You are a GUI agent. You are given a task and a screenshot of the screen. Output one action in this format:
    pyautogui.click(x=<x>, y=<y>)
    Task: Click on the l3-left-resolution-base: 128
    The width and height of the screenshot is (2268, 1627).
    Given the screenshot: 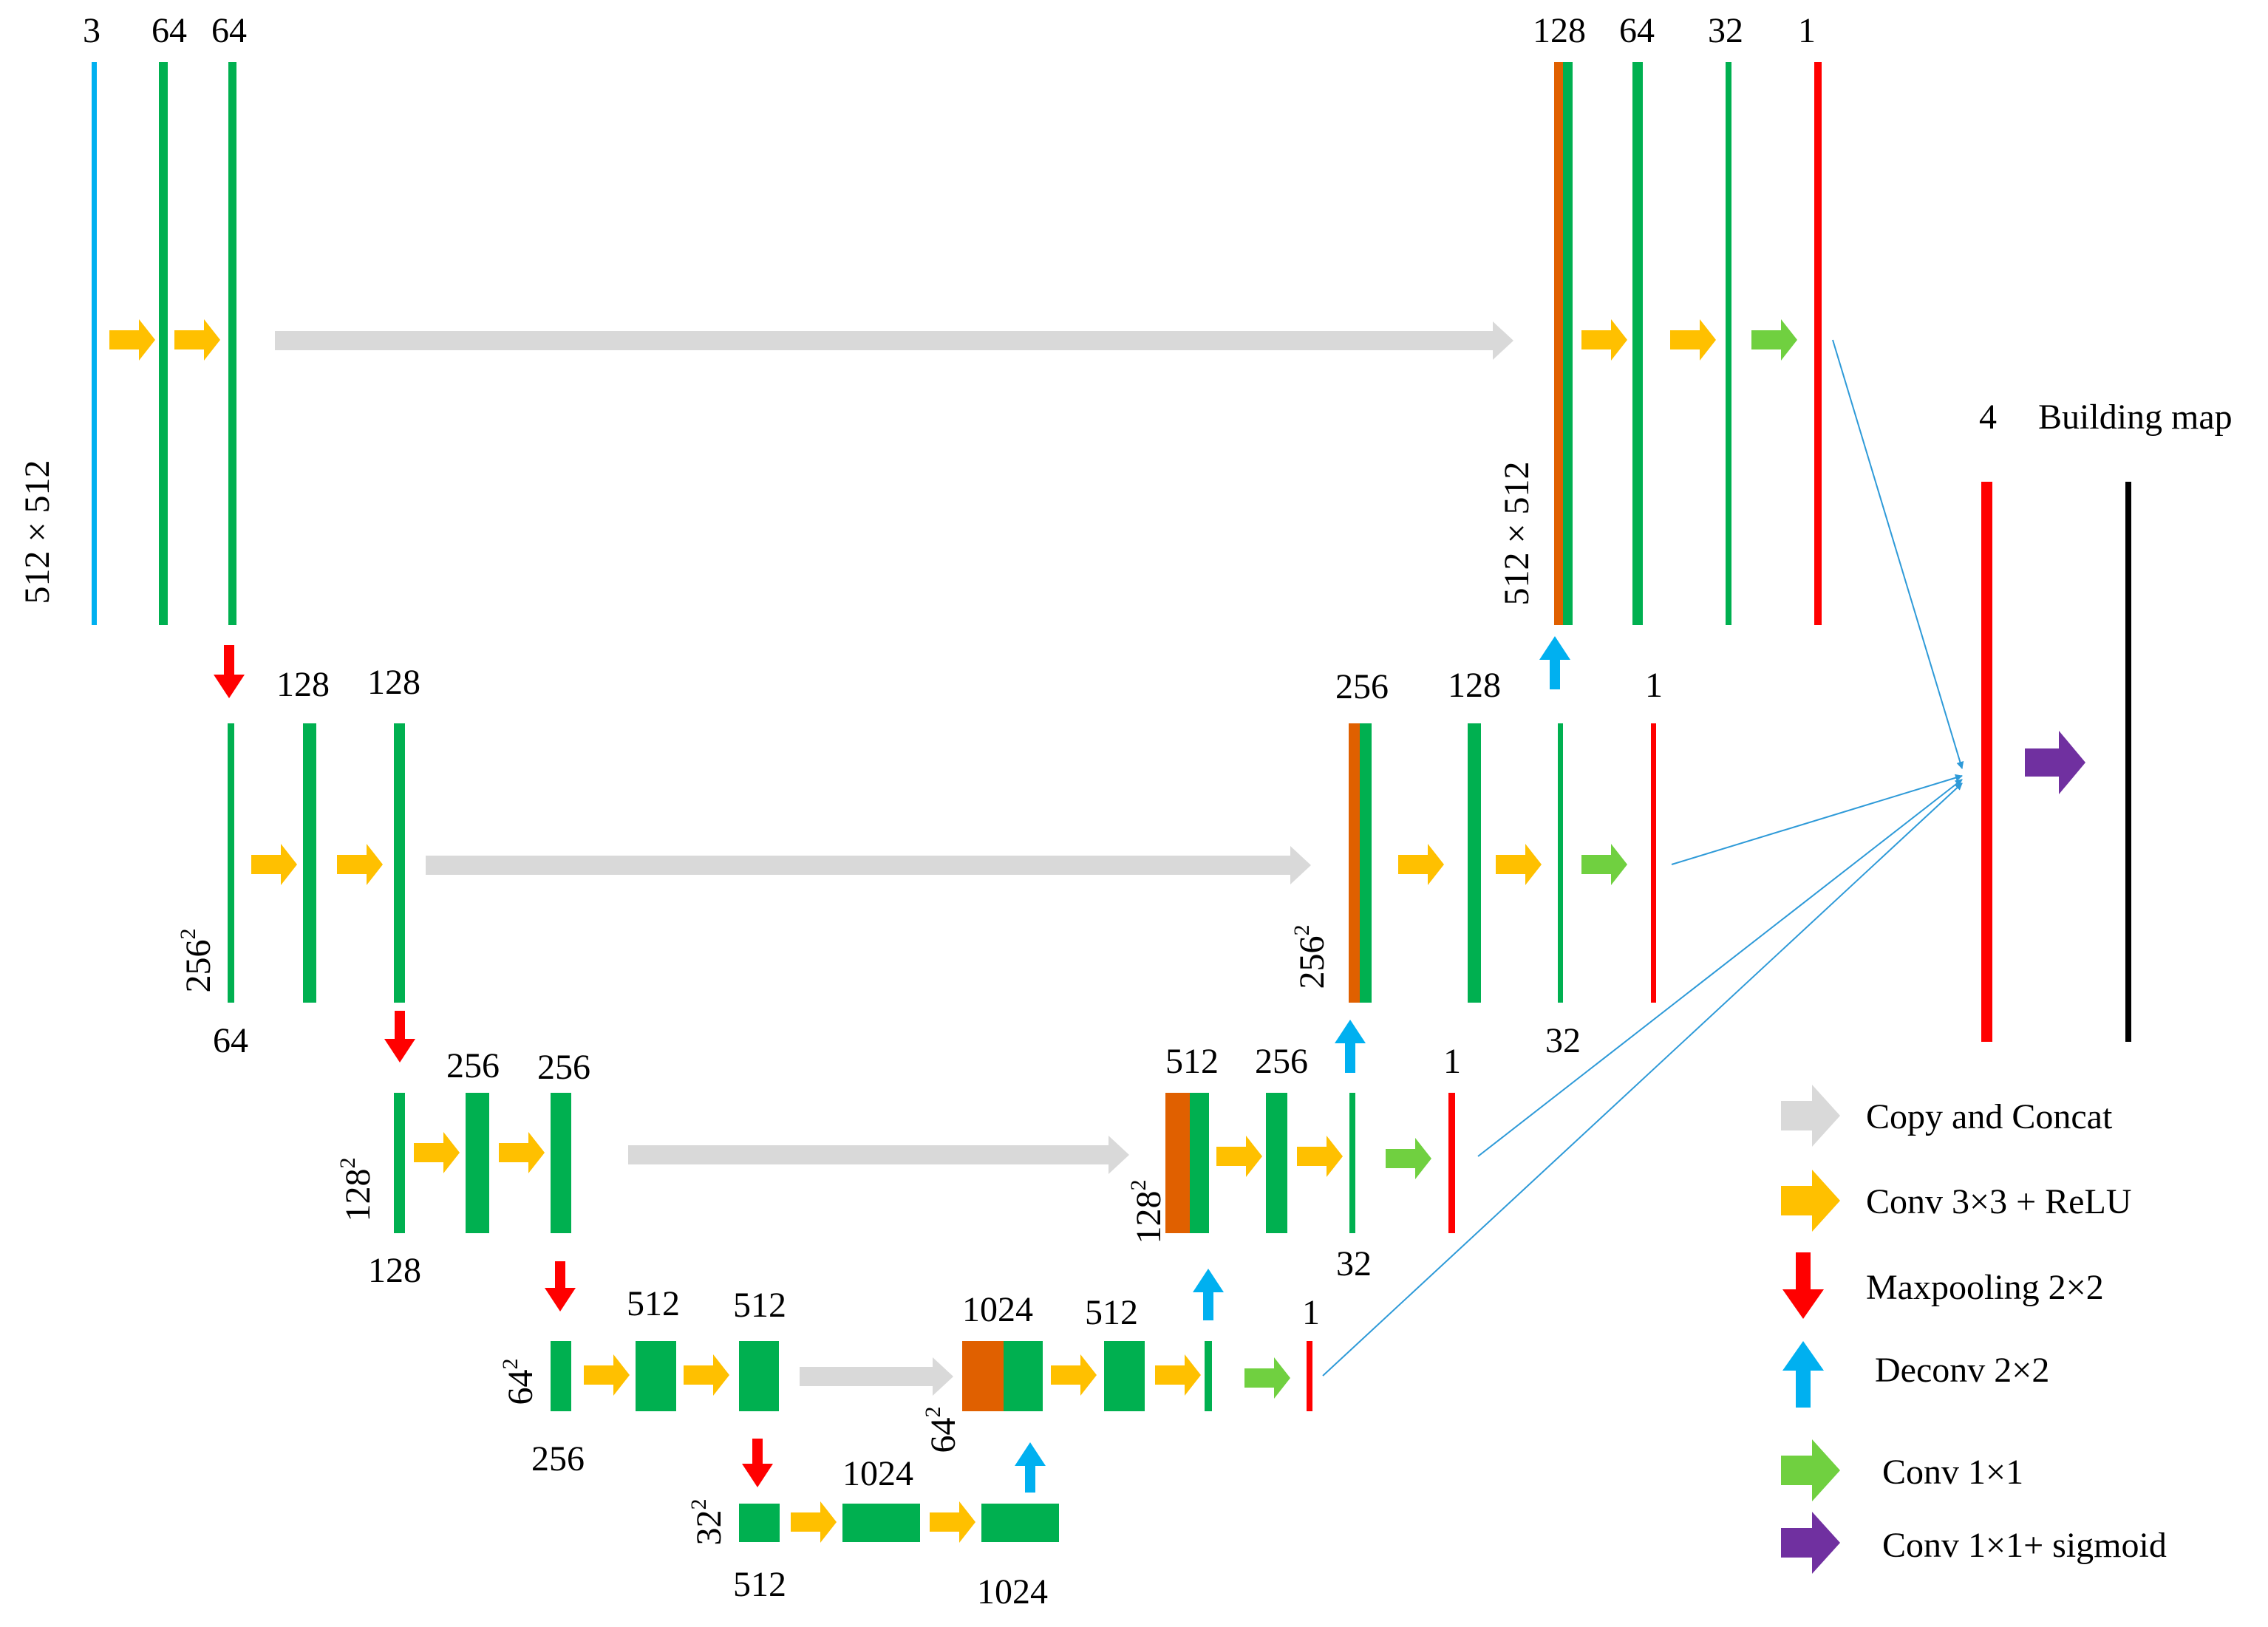 What is the action you would take?
    pyautogui.click(x=358, y=1195)
    